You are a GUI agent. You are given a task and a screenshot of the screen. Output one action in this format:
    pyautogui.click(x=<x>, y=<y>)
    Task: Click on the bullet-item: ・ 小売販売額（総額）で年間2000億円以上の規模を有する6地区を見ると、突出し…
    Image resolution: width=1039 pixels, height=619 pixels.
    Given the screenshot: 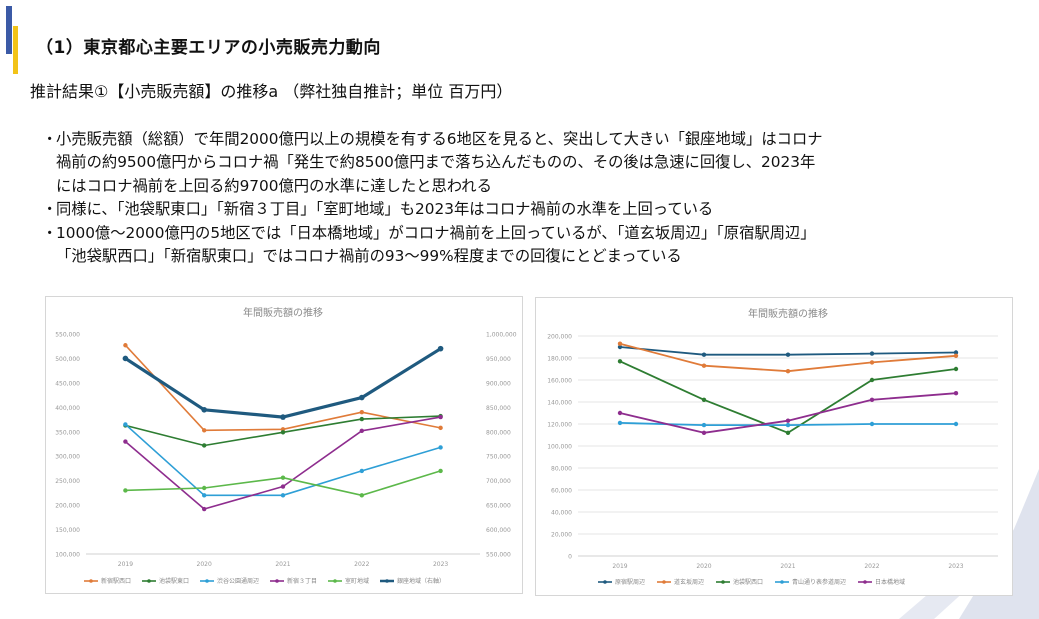 What is the action you would take?
    pyautogui.click(x=537, y=163)
    